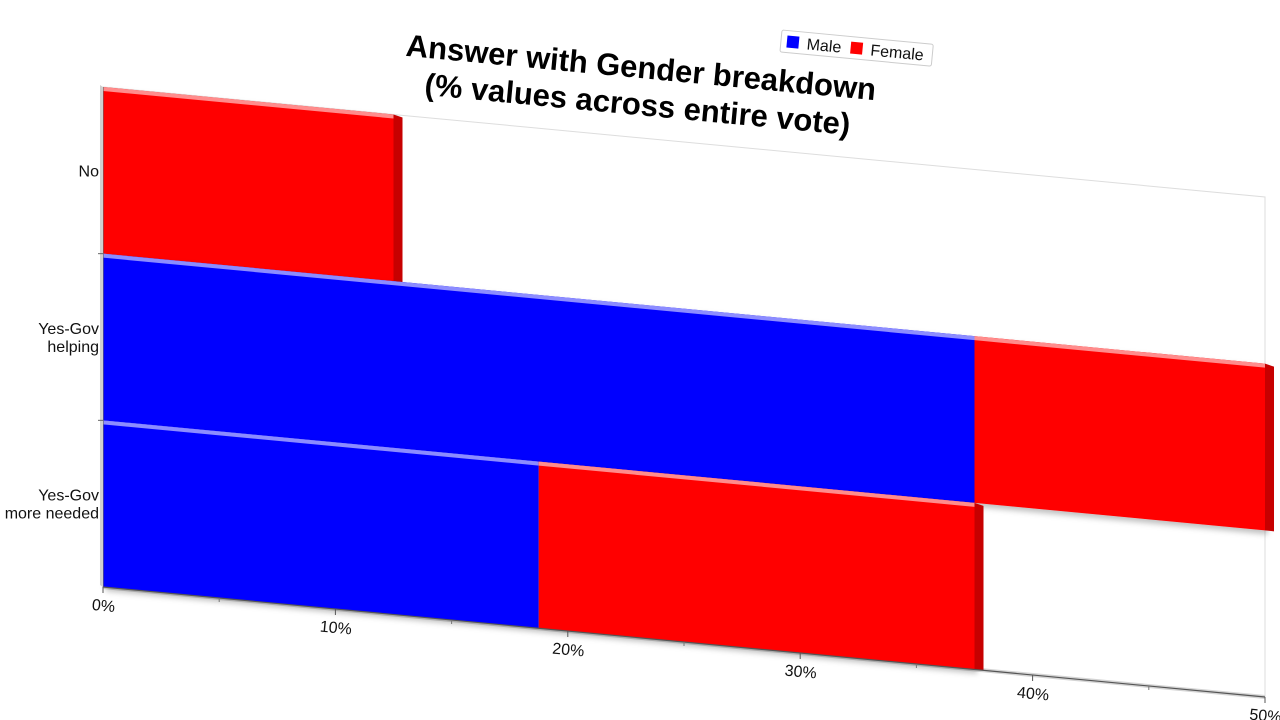  I want to click on bar-female-no, so click(253, 185).